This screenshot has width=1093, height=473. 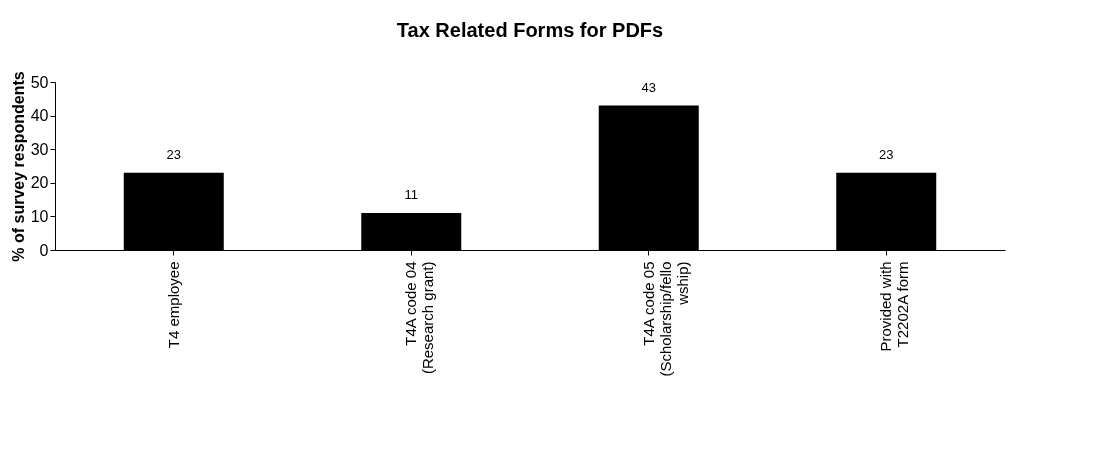 I want to click on data-label: 11, so click(x=411, y=195).